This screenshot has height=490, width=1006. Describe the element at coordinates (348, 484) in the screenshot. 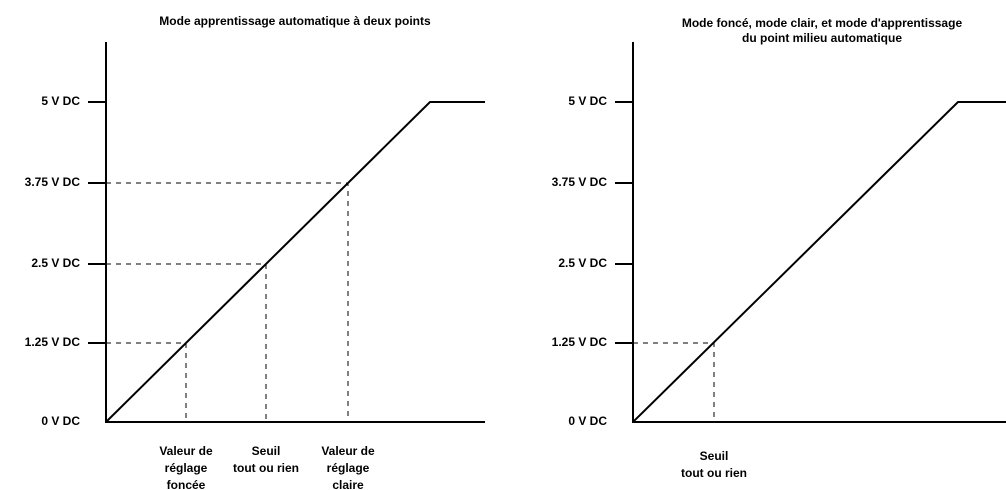

I see `x-label: claire` at that location.